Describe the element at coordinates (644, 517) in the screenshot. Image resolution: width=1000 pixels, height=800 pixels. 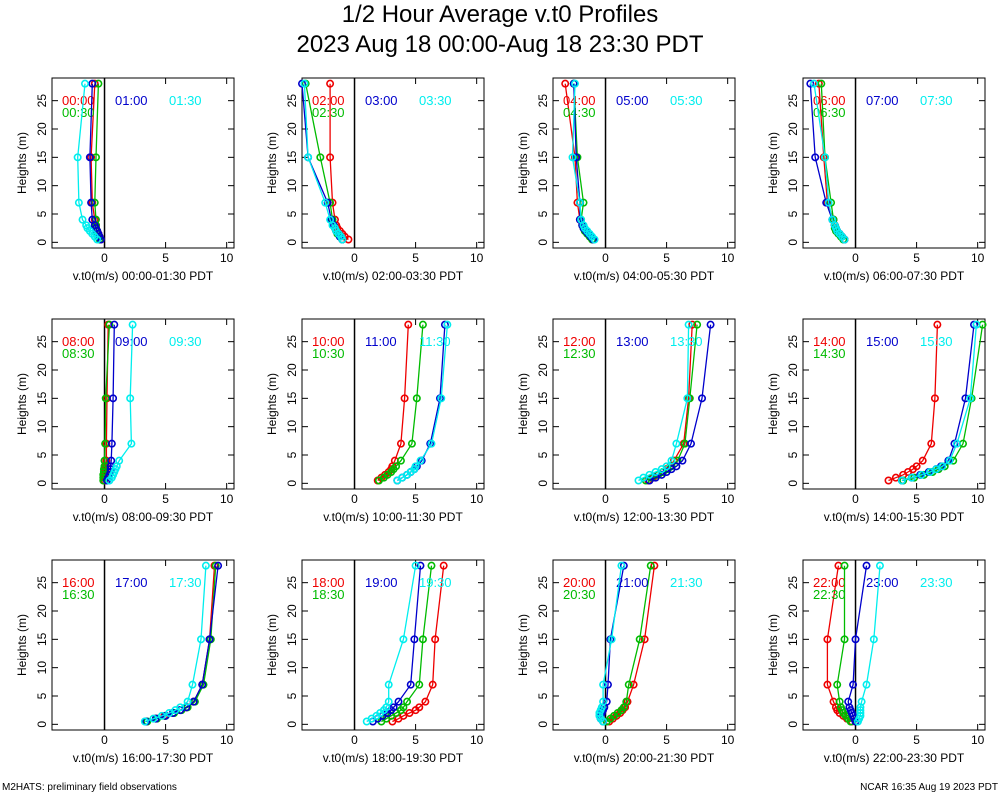
I see `x-axis-label: v.t0(m/s) 12:00-13:30 PDT` at that location.